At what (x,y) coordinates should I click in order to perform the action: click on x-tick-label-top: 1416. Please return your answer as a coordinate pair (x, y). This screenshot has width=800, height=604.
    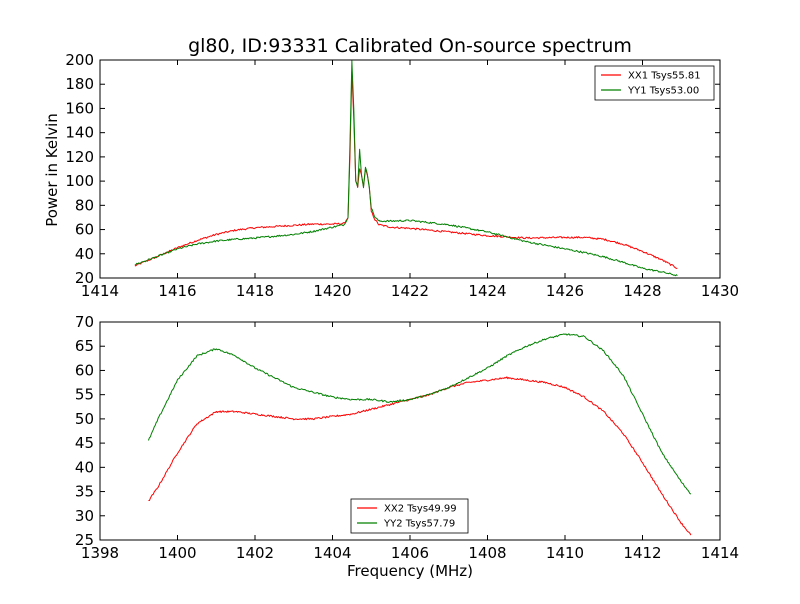
    Looking at the image, I should click on (177, 291).